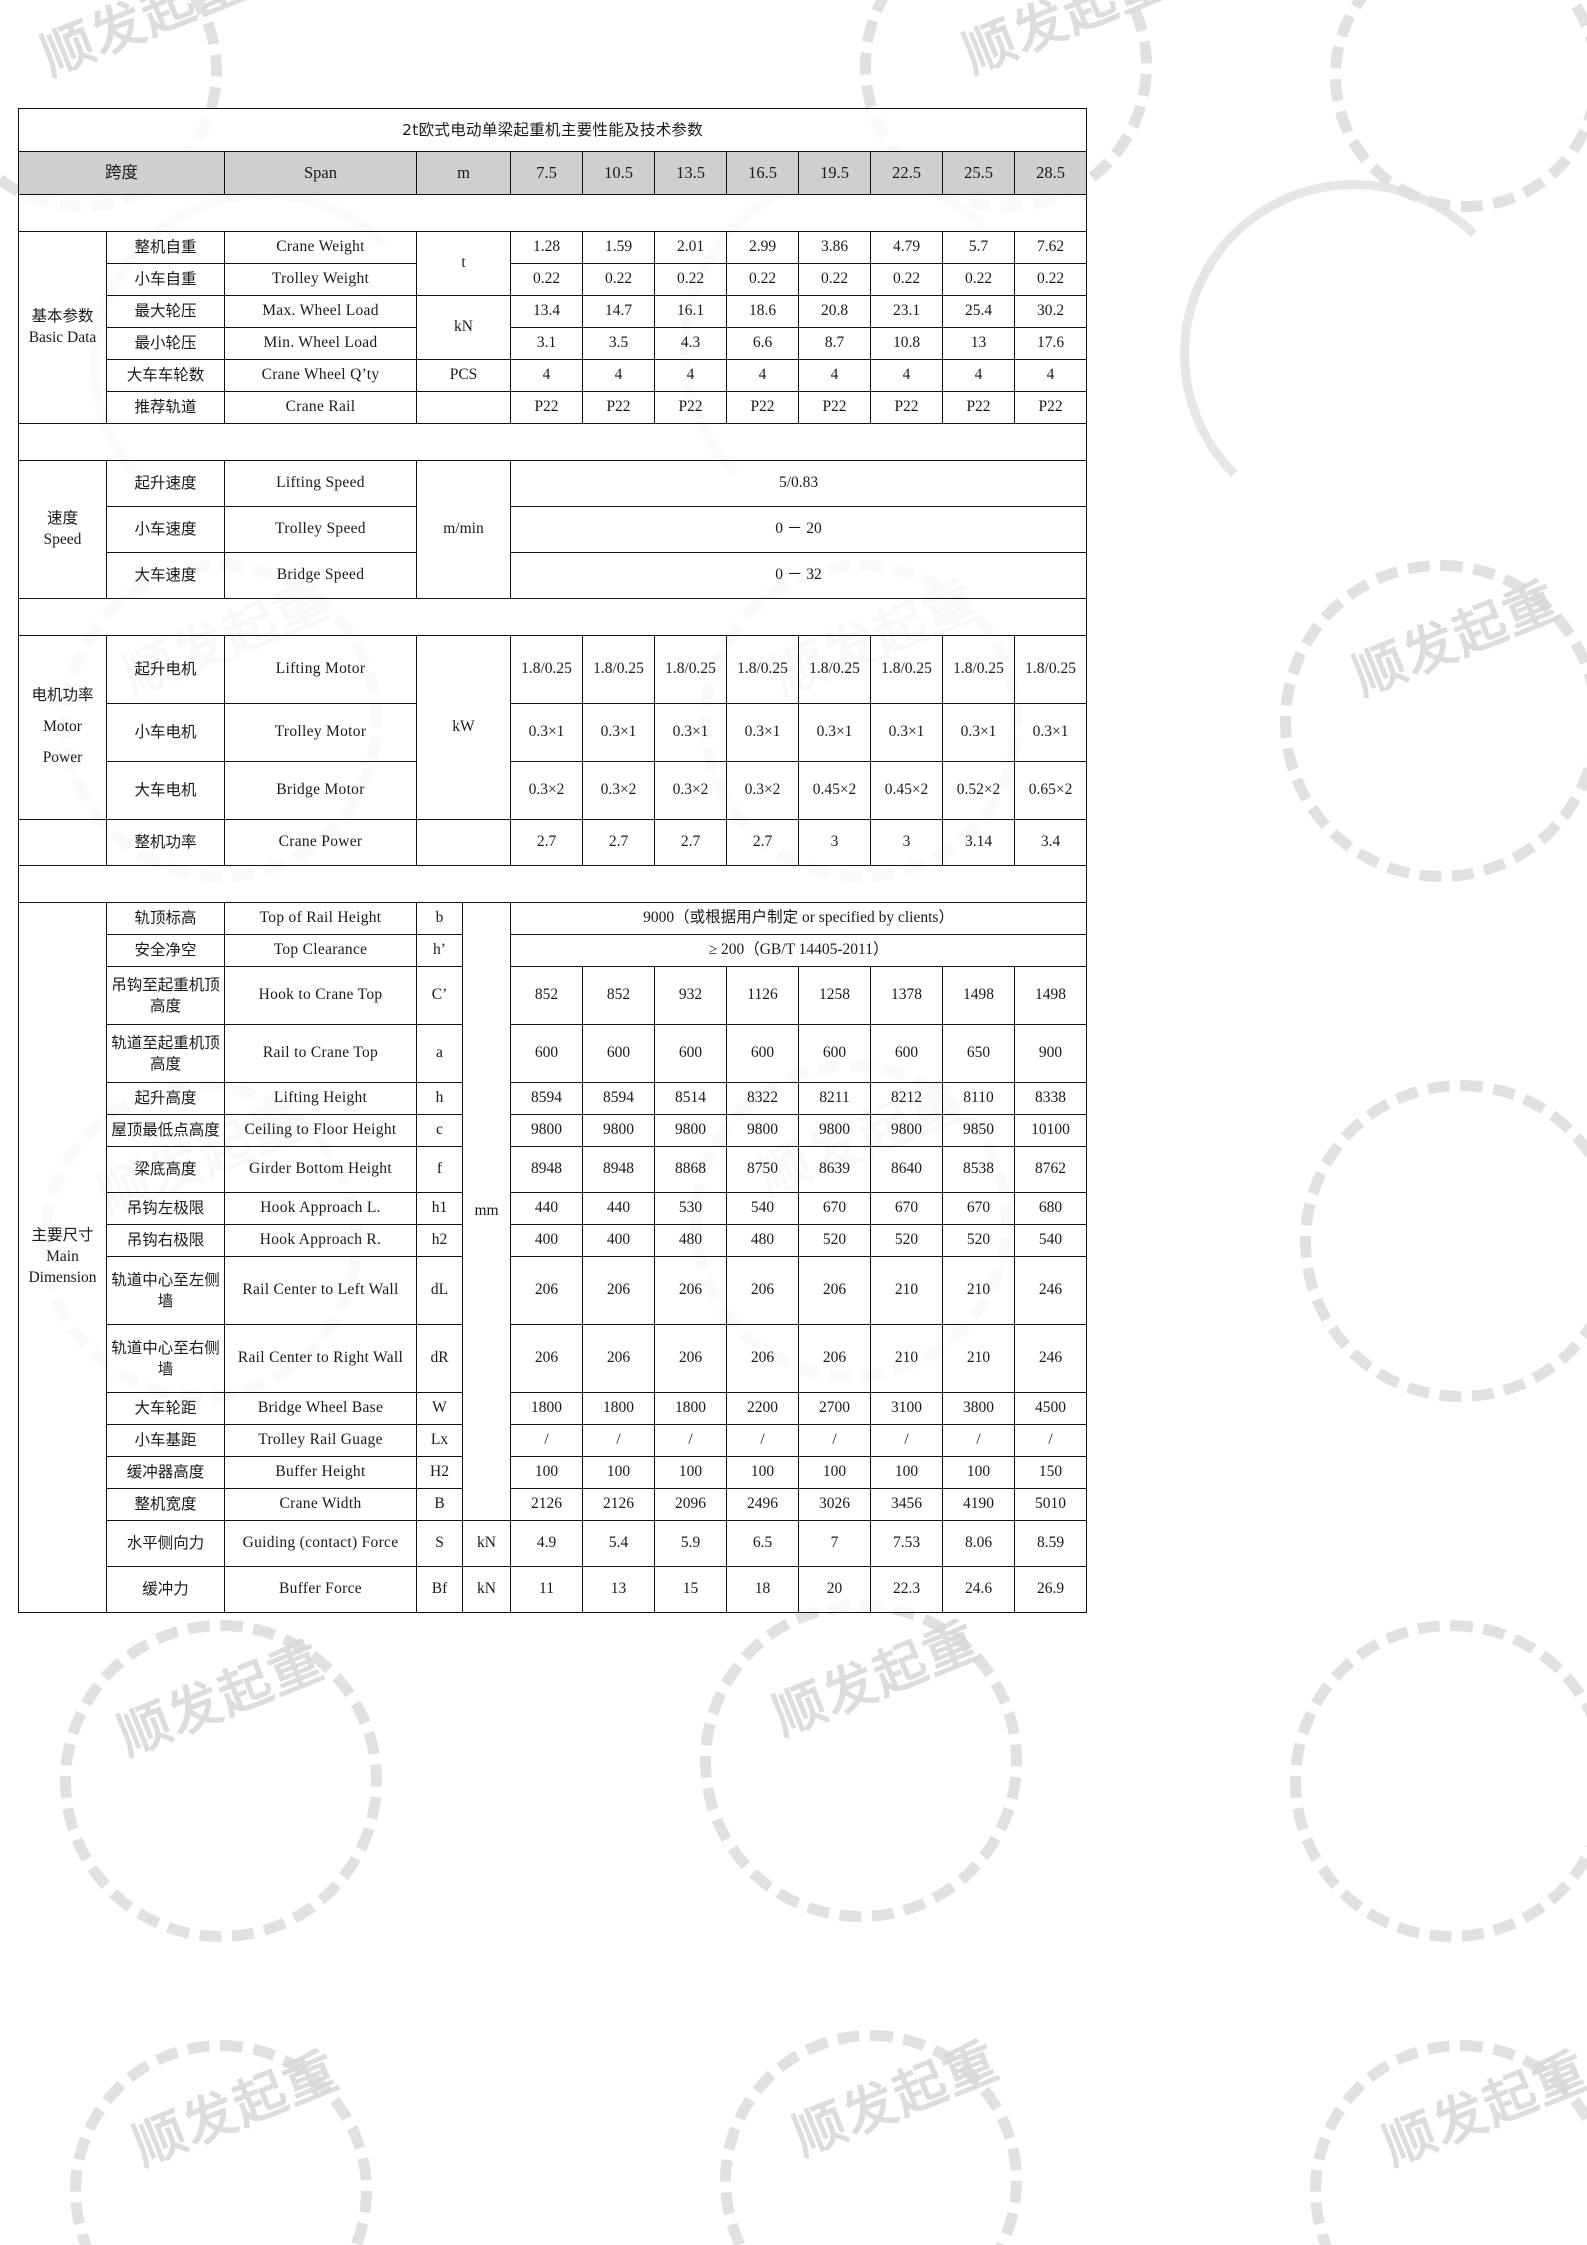  What do you see at coordinates (762, 343) in the screenshot?
I see `cell: 6.6` at bounding box center [762, 343].